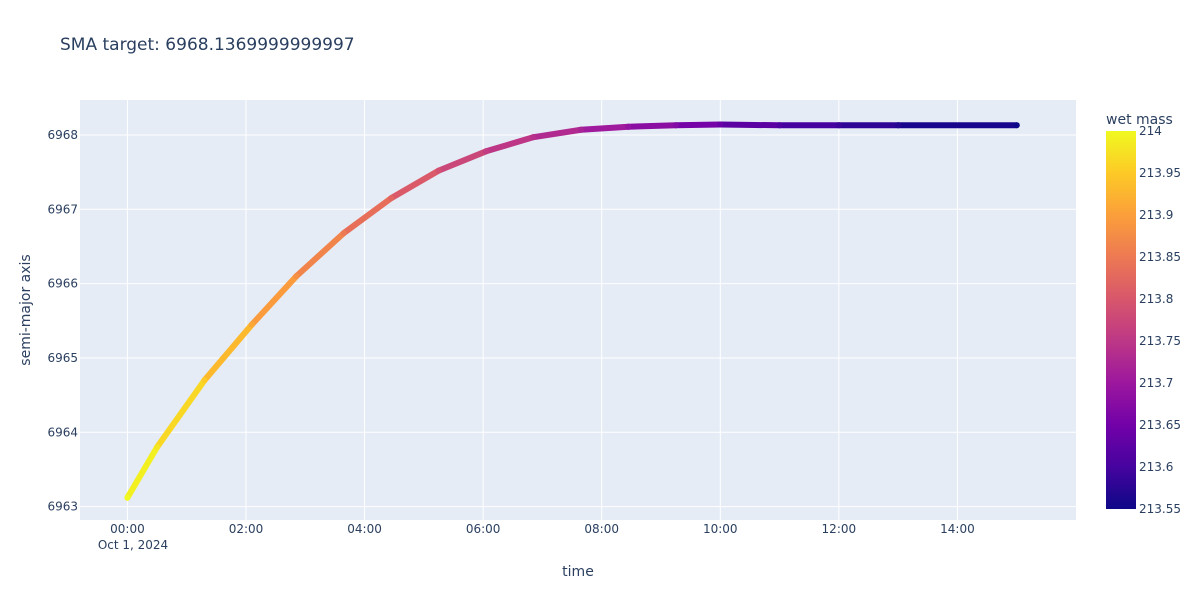 This screenshot has height=600, width=1200. I want to click on chart-title: SMA target: 6968.1369999999997, so click(207, 45).